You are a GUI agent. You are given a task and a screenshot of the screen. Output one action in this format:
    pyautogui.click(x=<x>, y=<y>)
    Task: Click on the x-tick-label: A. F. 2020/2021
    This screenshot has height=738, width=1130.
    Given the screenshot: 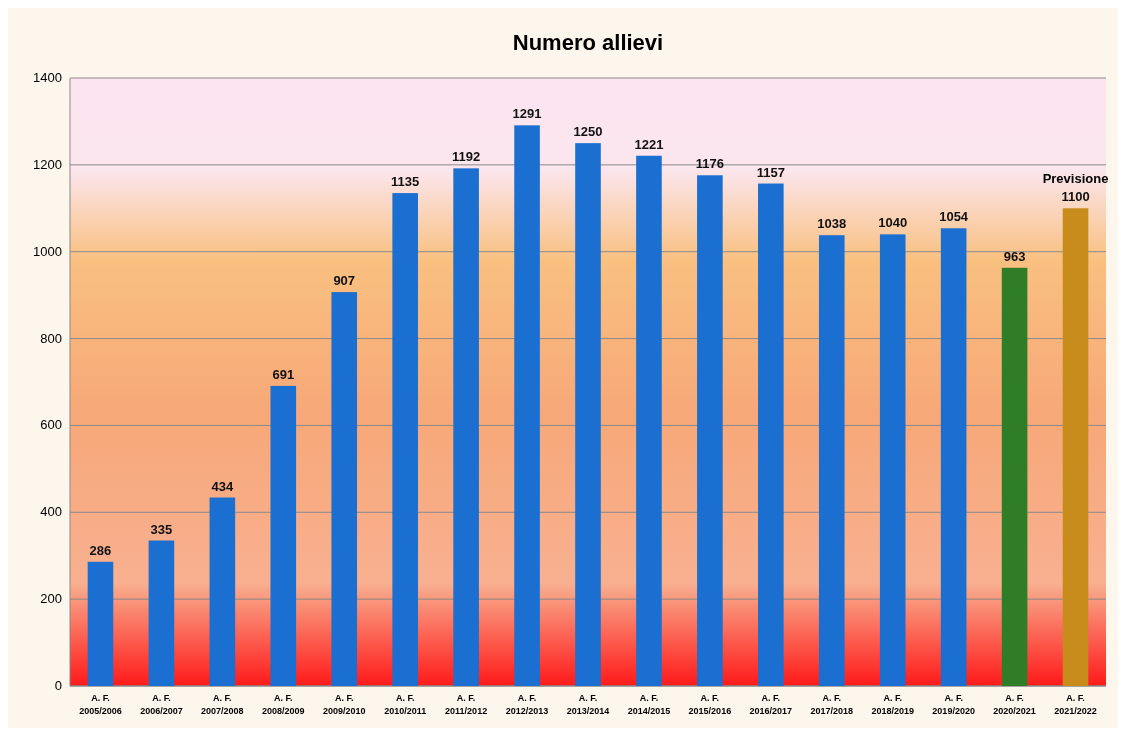 What is the action you would take?
    pyautogui.click(x=1014, y=704)
    